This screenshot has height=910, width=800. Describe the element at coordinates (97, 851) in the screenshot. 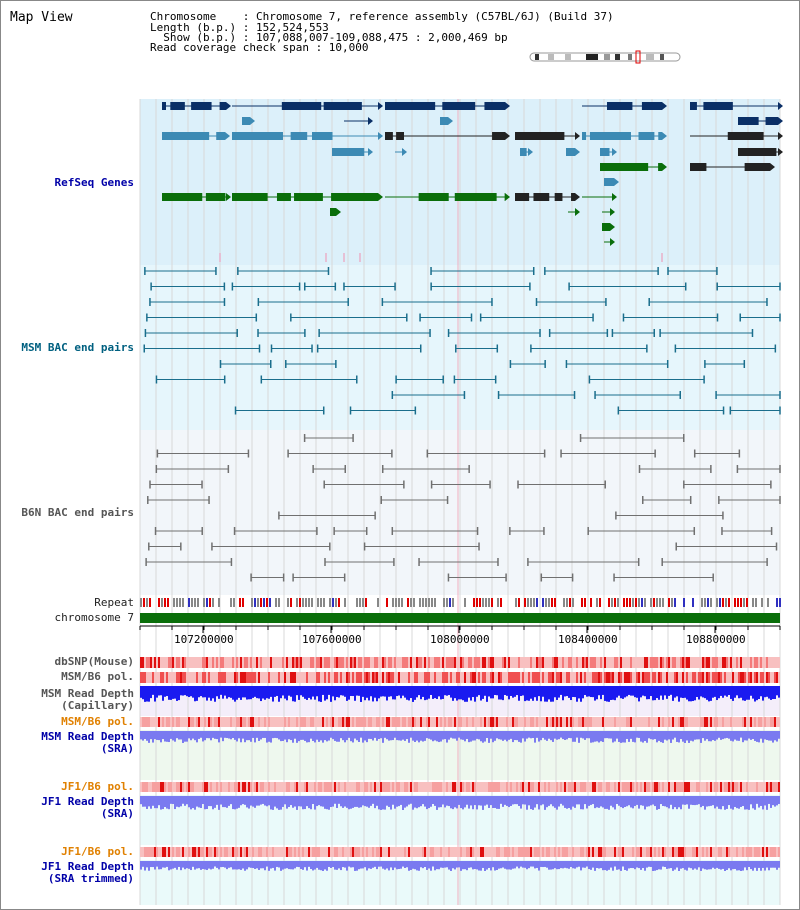

I see `jf1-b6-pol-2-label: JF1/B6 pol.` at that location.